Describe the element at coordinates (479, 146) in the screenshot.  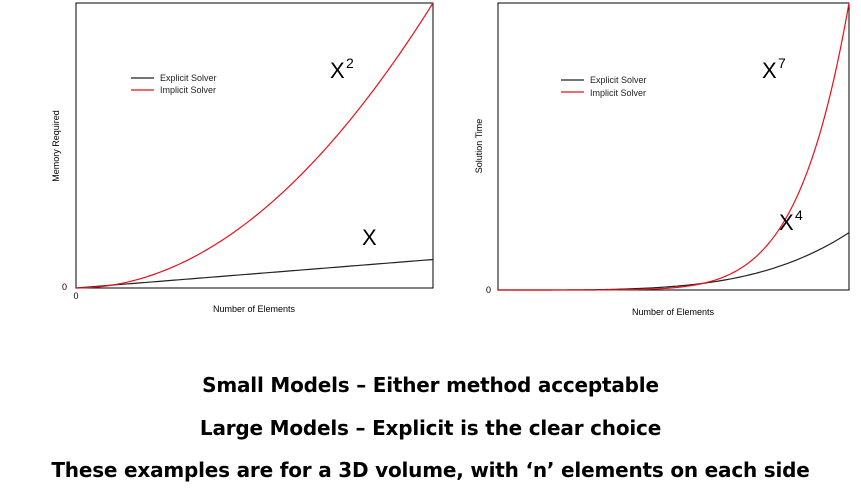
I see `y-axis-label: Solution Time` at that location.